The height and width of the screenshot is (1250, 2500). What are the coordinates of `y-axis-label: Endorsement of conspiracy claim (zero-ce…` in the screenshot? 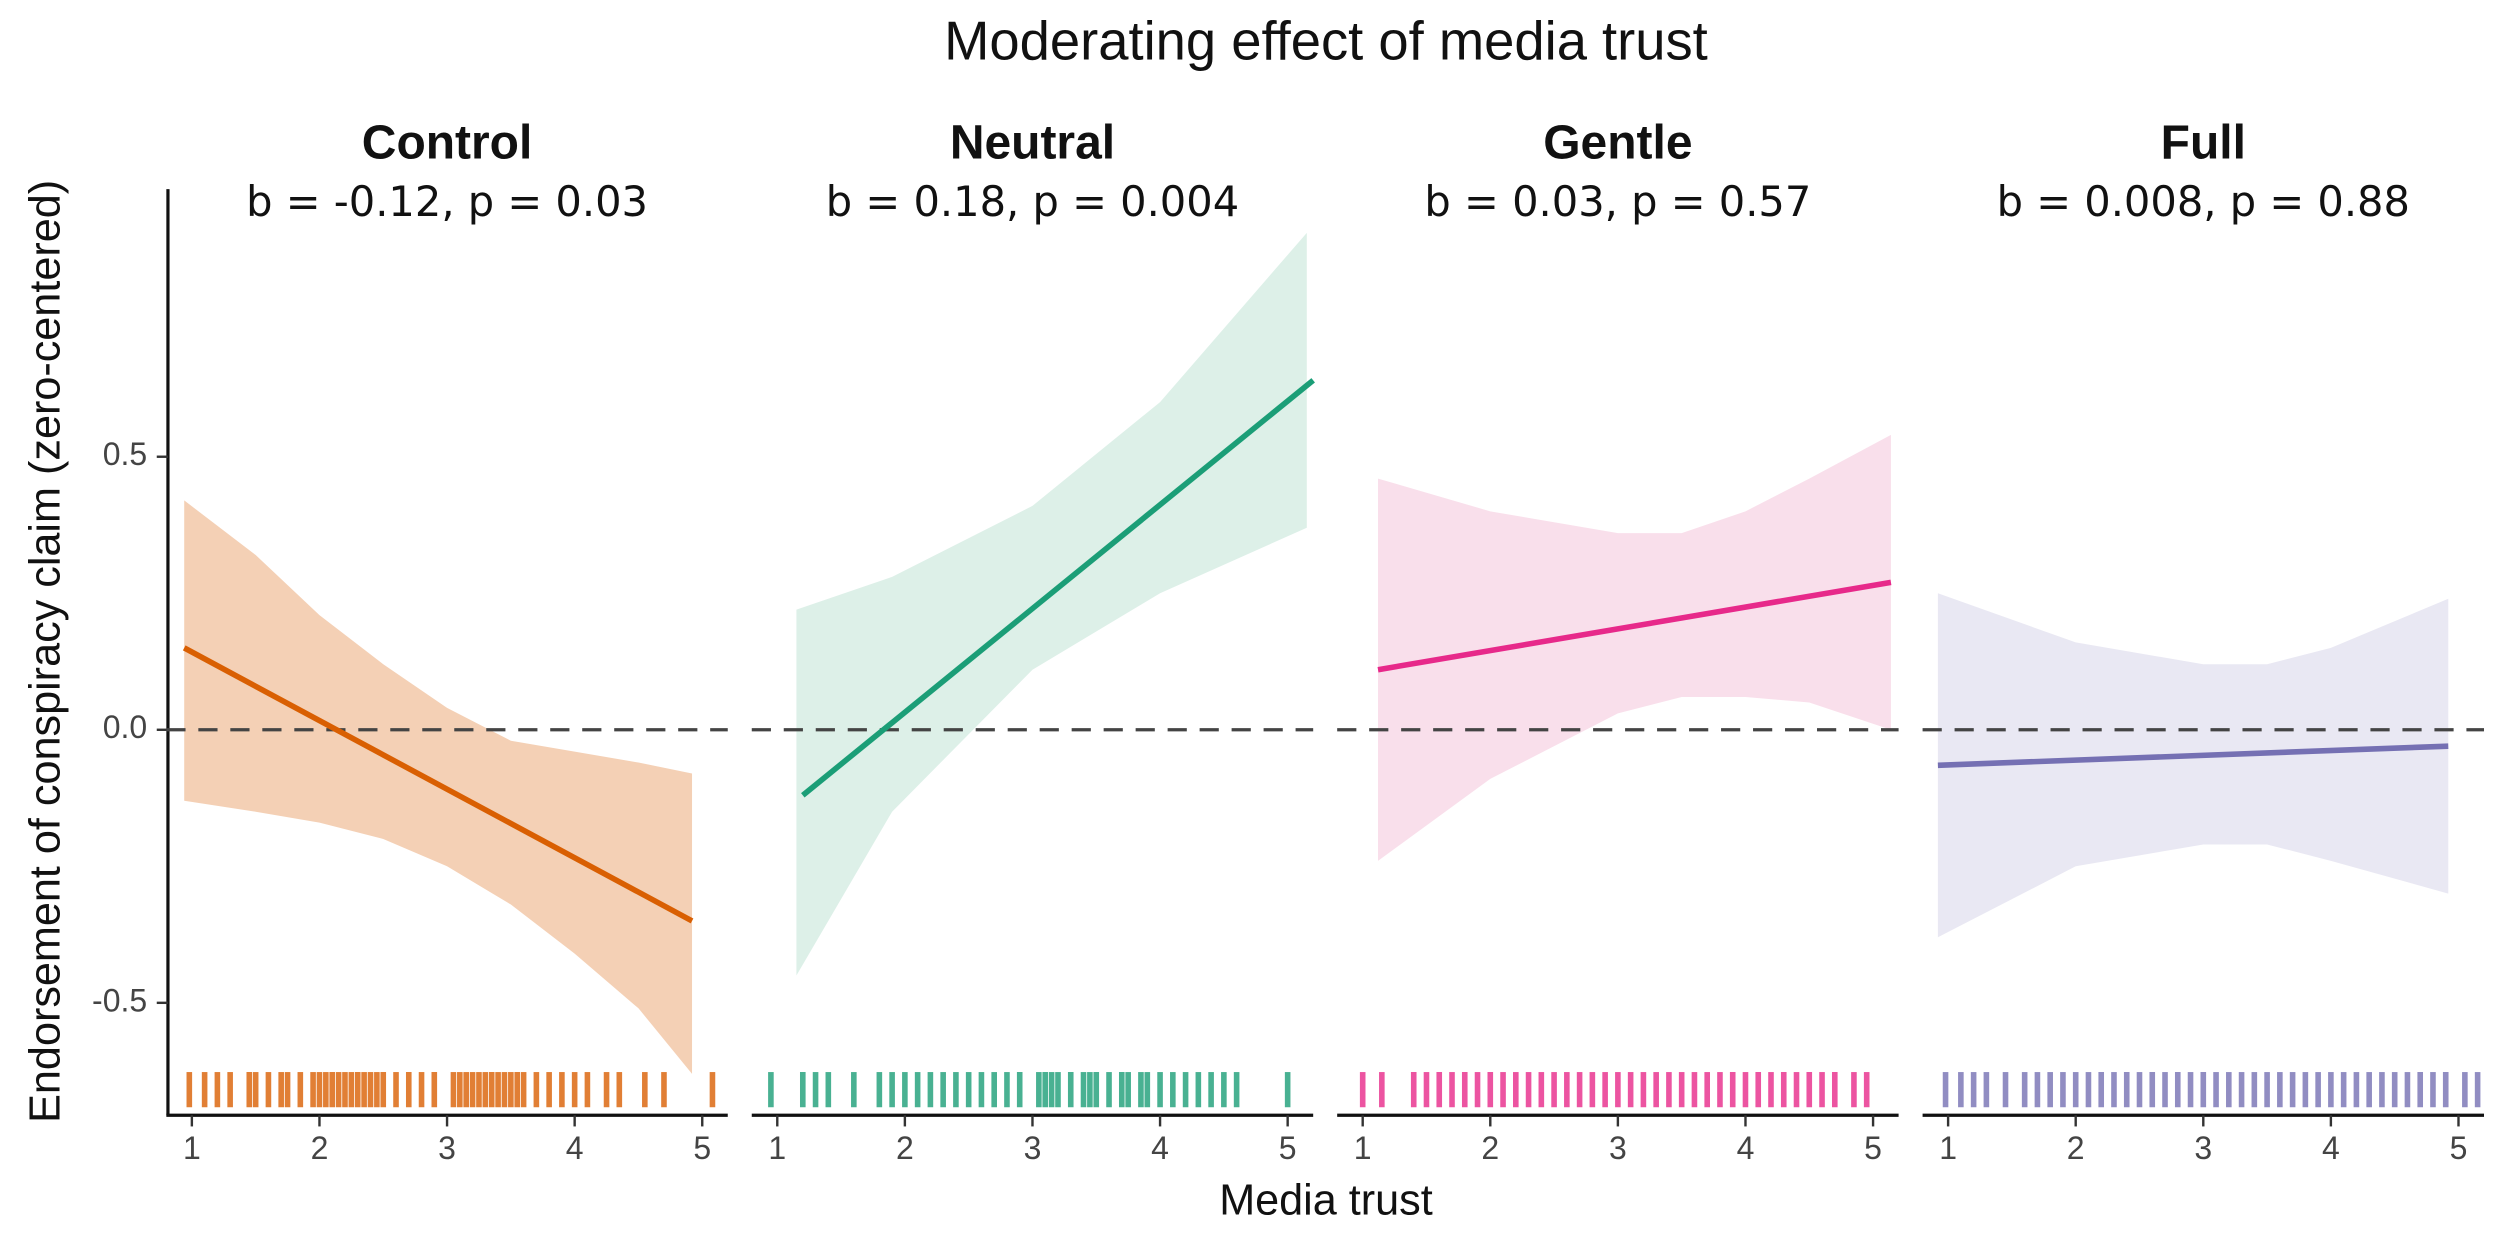 It's located at (45, 651).